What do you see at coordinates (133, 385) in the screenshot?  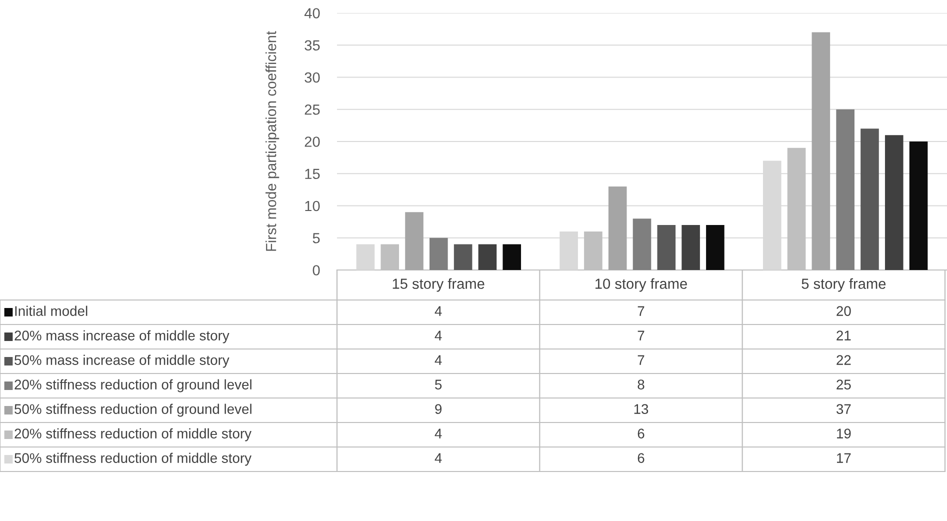 I see `legend-label: 20% stiffness reduction of ground level` at bounding box center [133, 385].